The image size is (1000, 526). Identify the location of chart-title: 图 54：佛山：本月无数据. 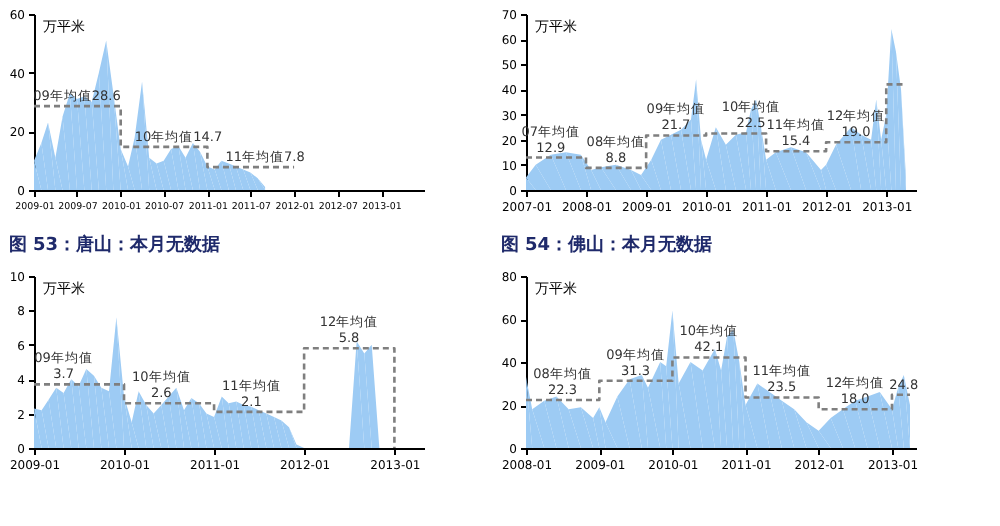
(606, 245).